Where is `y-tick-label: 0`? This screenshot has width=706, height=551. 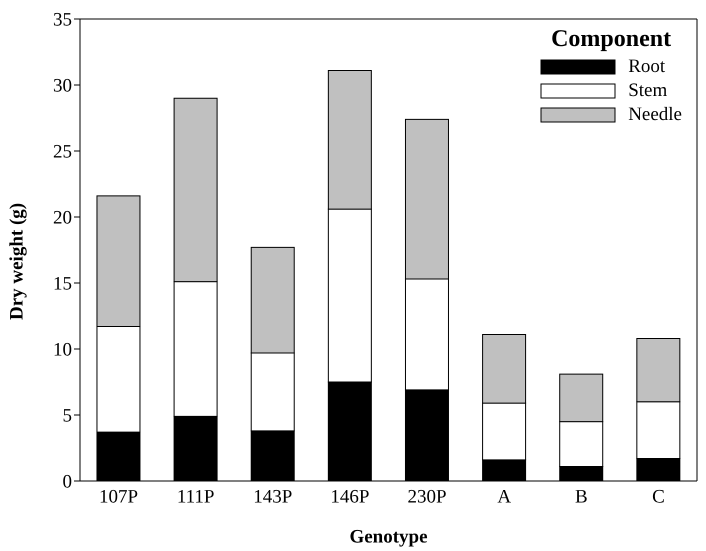 y-tick-label: 0 is located at coordinates (67, 482).